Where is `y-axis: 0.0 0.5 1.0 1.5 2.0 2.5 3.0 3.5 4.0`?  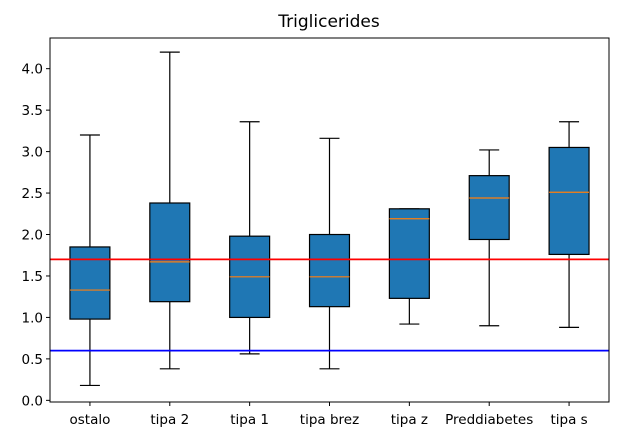 y-axis: 0.0 0.5 1.0 1.5 2.0 2.5 3.0 3.5 4.0 is located at coordinates (36, 235).